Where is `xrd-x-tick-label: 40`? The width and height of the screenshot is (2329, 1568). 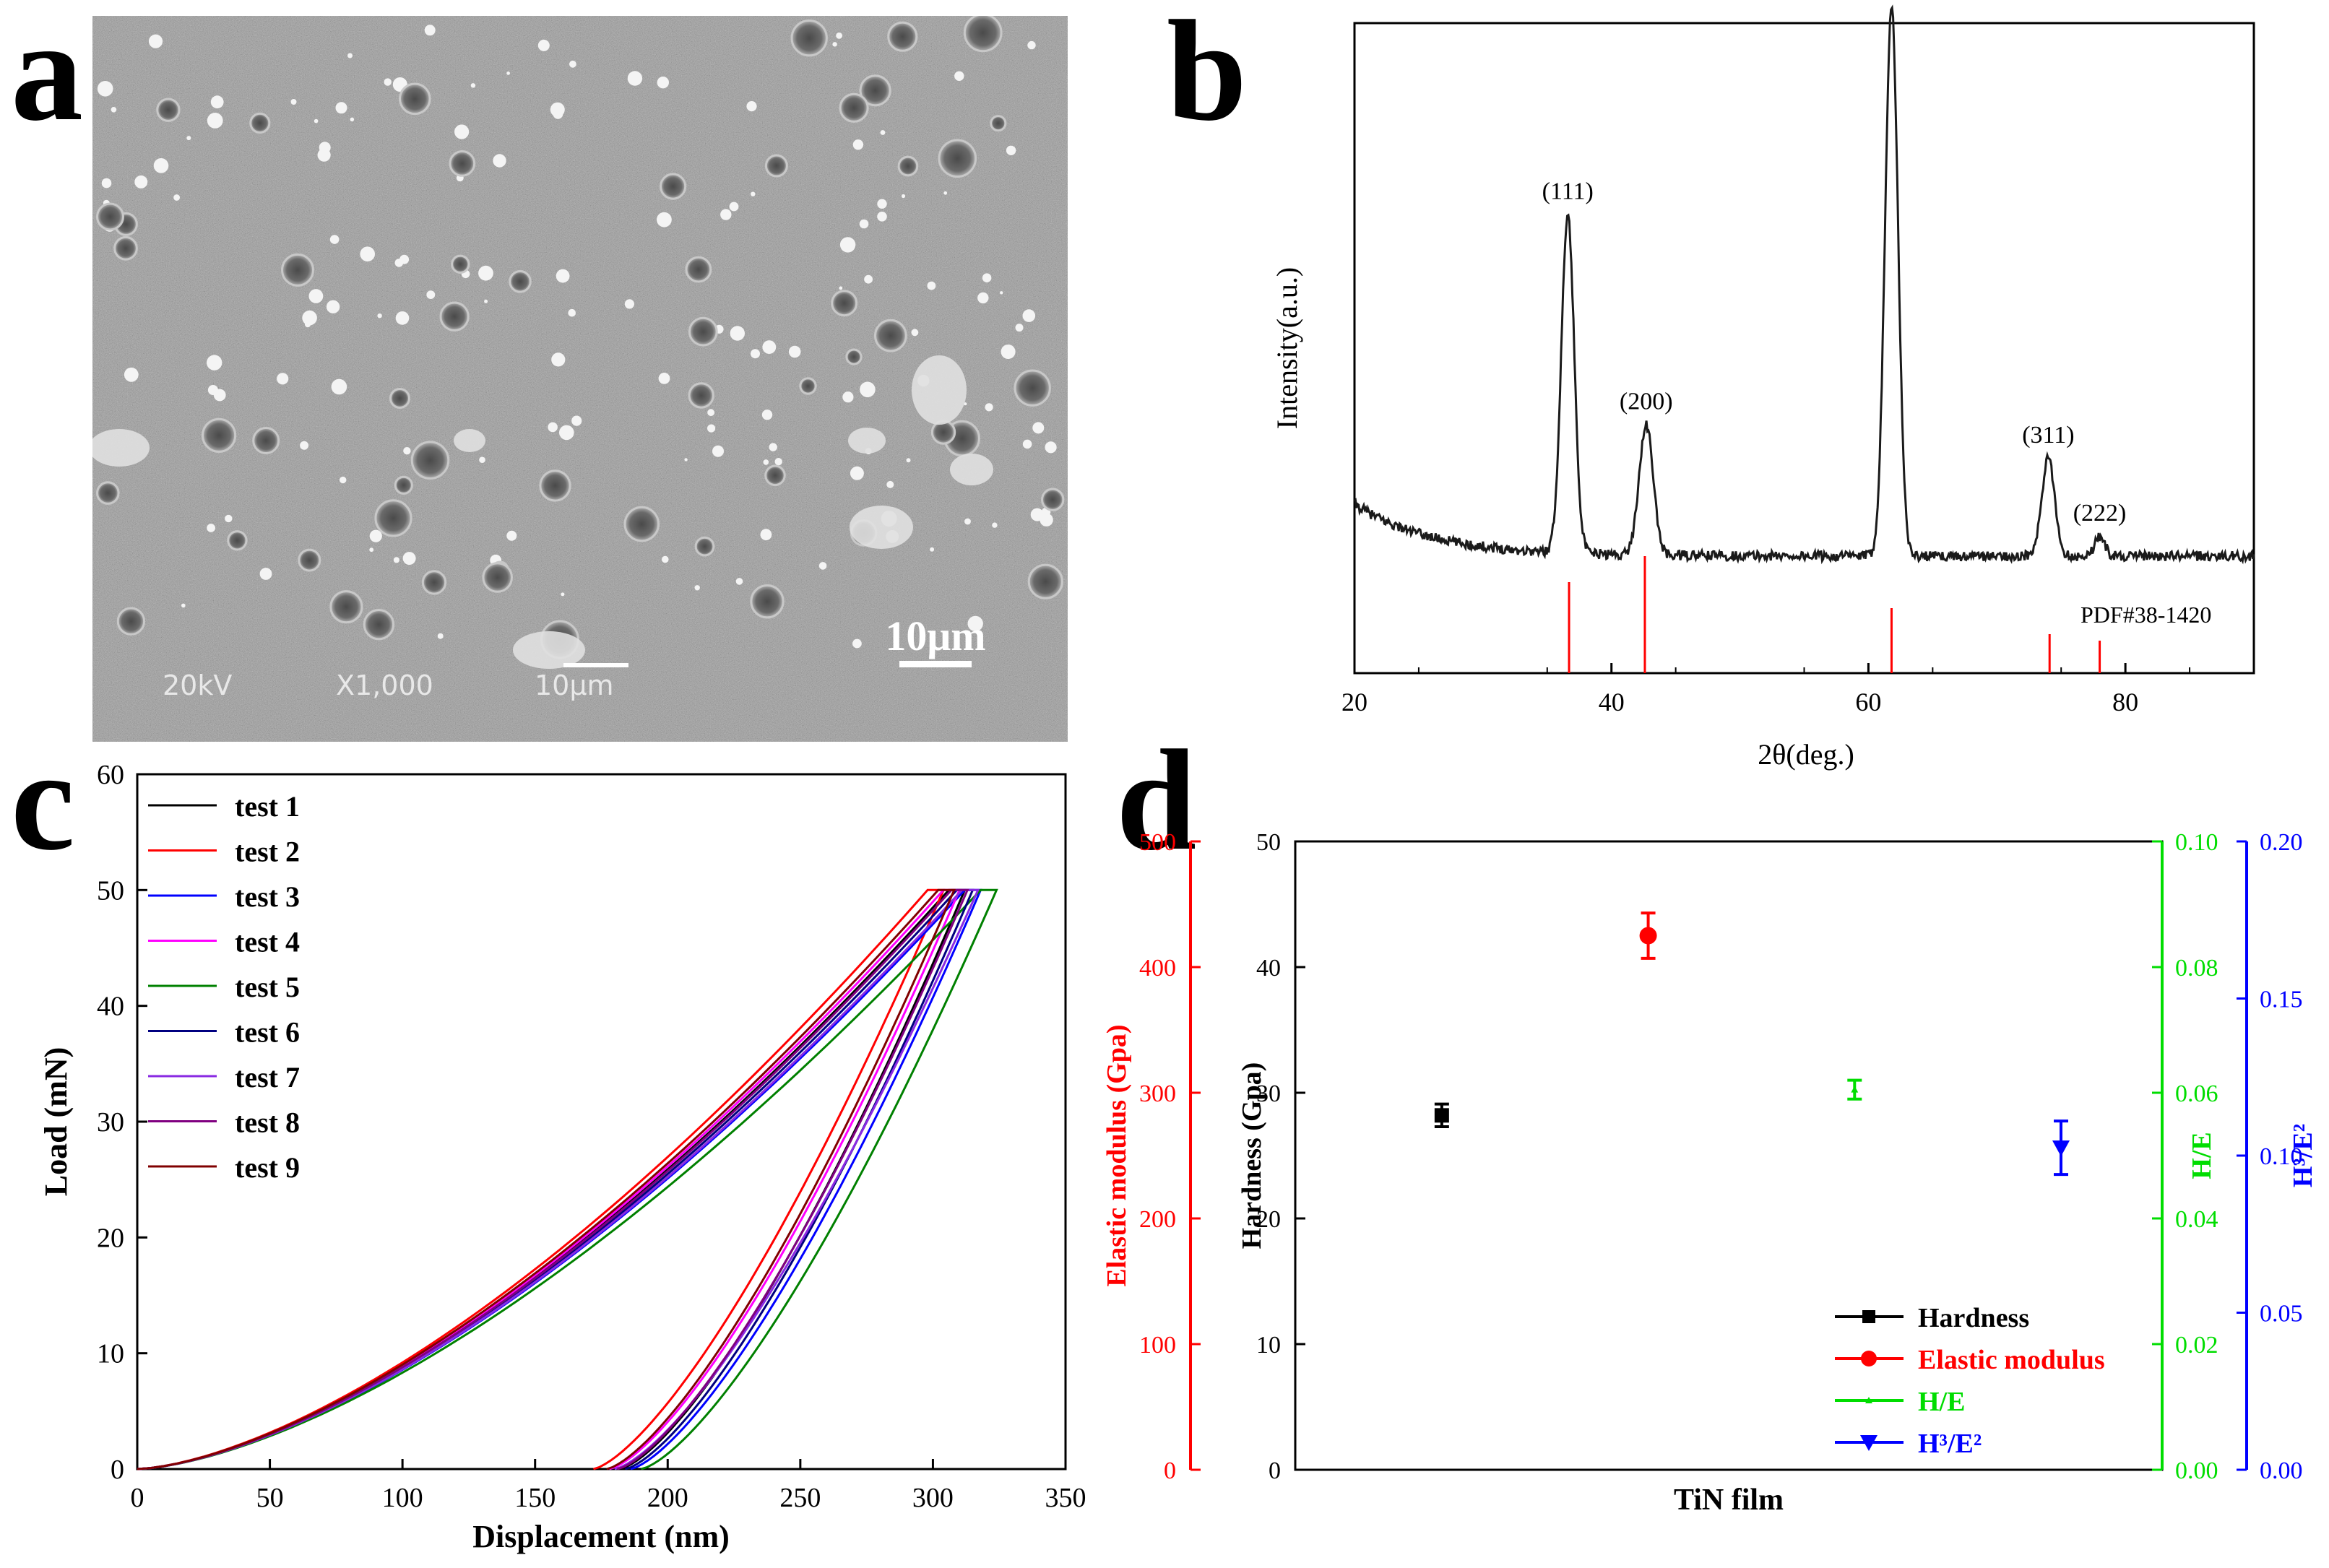
xrd-x-tick-label: 40 is located at coordinates (1612, 702).